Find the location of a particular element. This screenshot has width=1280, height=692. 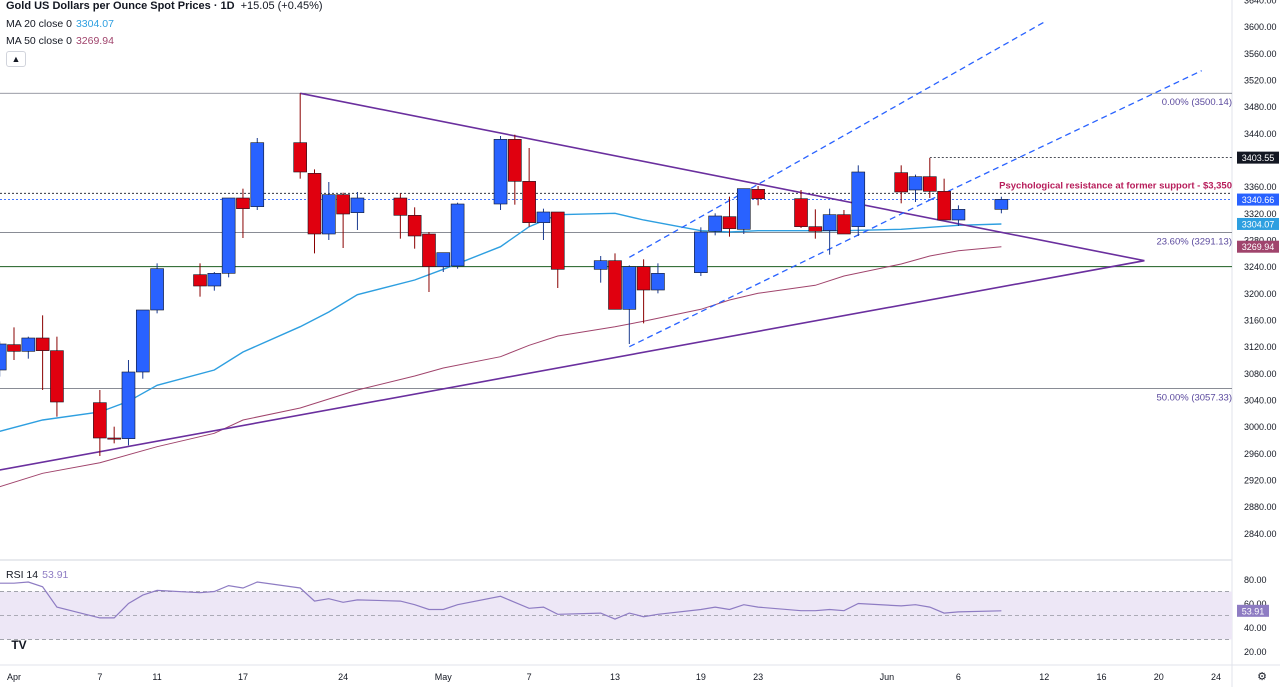

rsi-tick-label: 40.00 is located at coordinates (1255, 628).